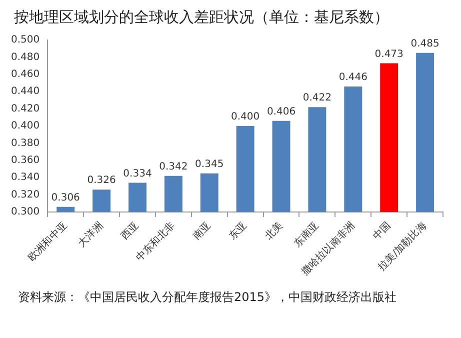 Image resolution: width=461 pixels, height=338 pixels. What do you see at coordinates (173, 166) in the screenshot?
I see `data-label: 0.342` at bounding box center [173, 166].